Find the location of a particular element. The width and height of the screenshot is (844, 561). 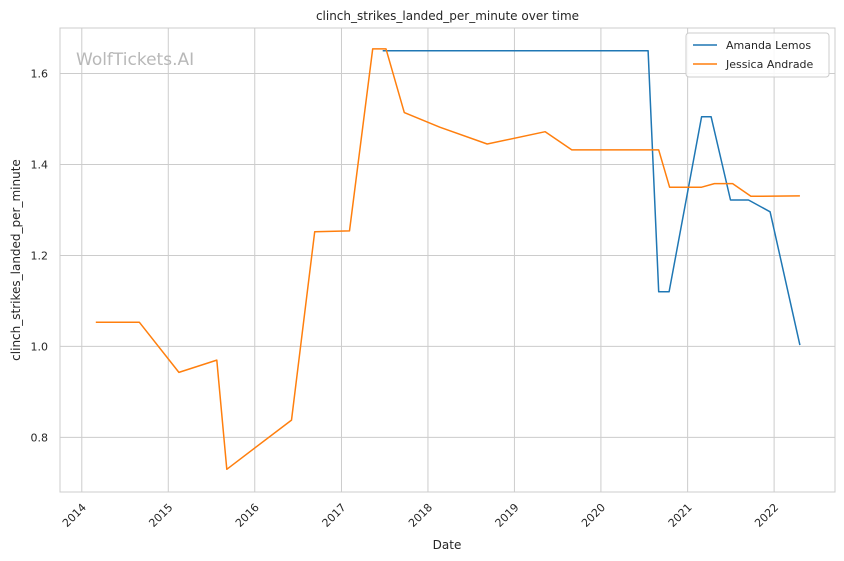

watermark-text: WolfTickets.AI is located at coordinates (135, 60).